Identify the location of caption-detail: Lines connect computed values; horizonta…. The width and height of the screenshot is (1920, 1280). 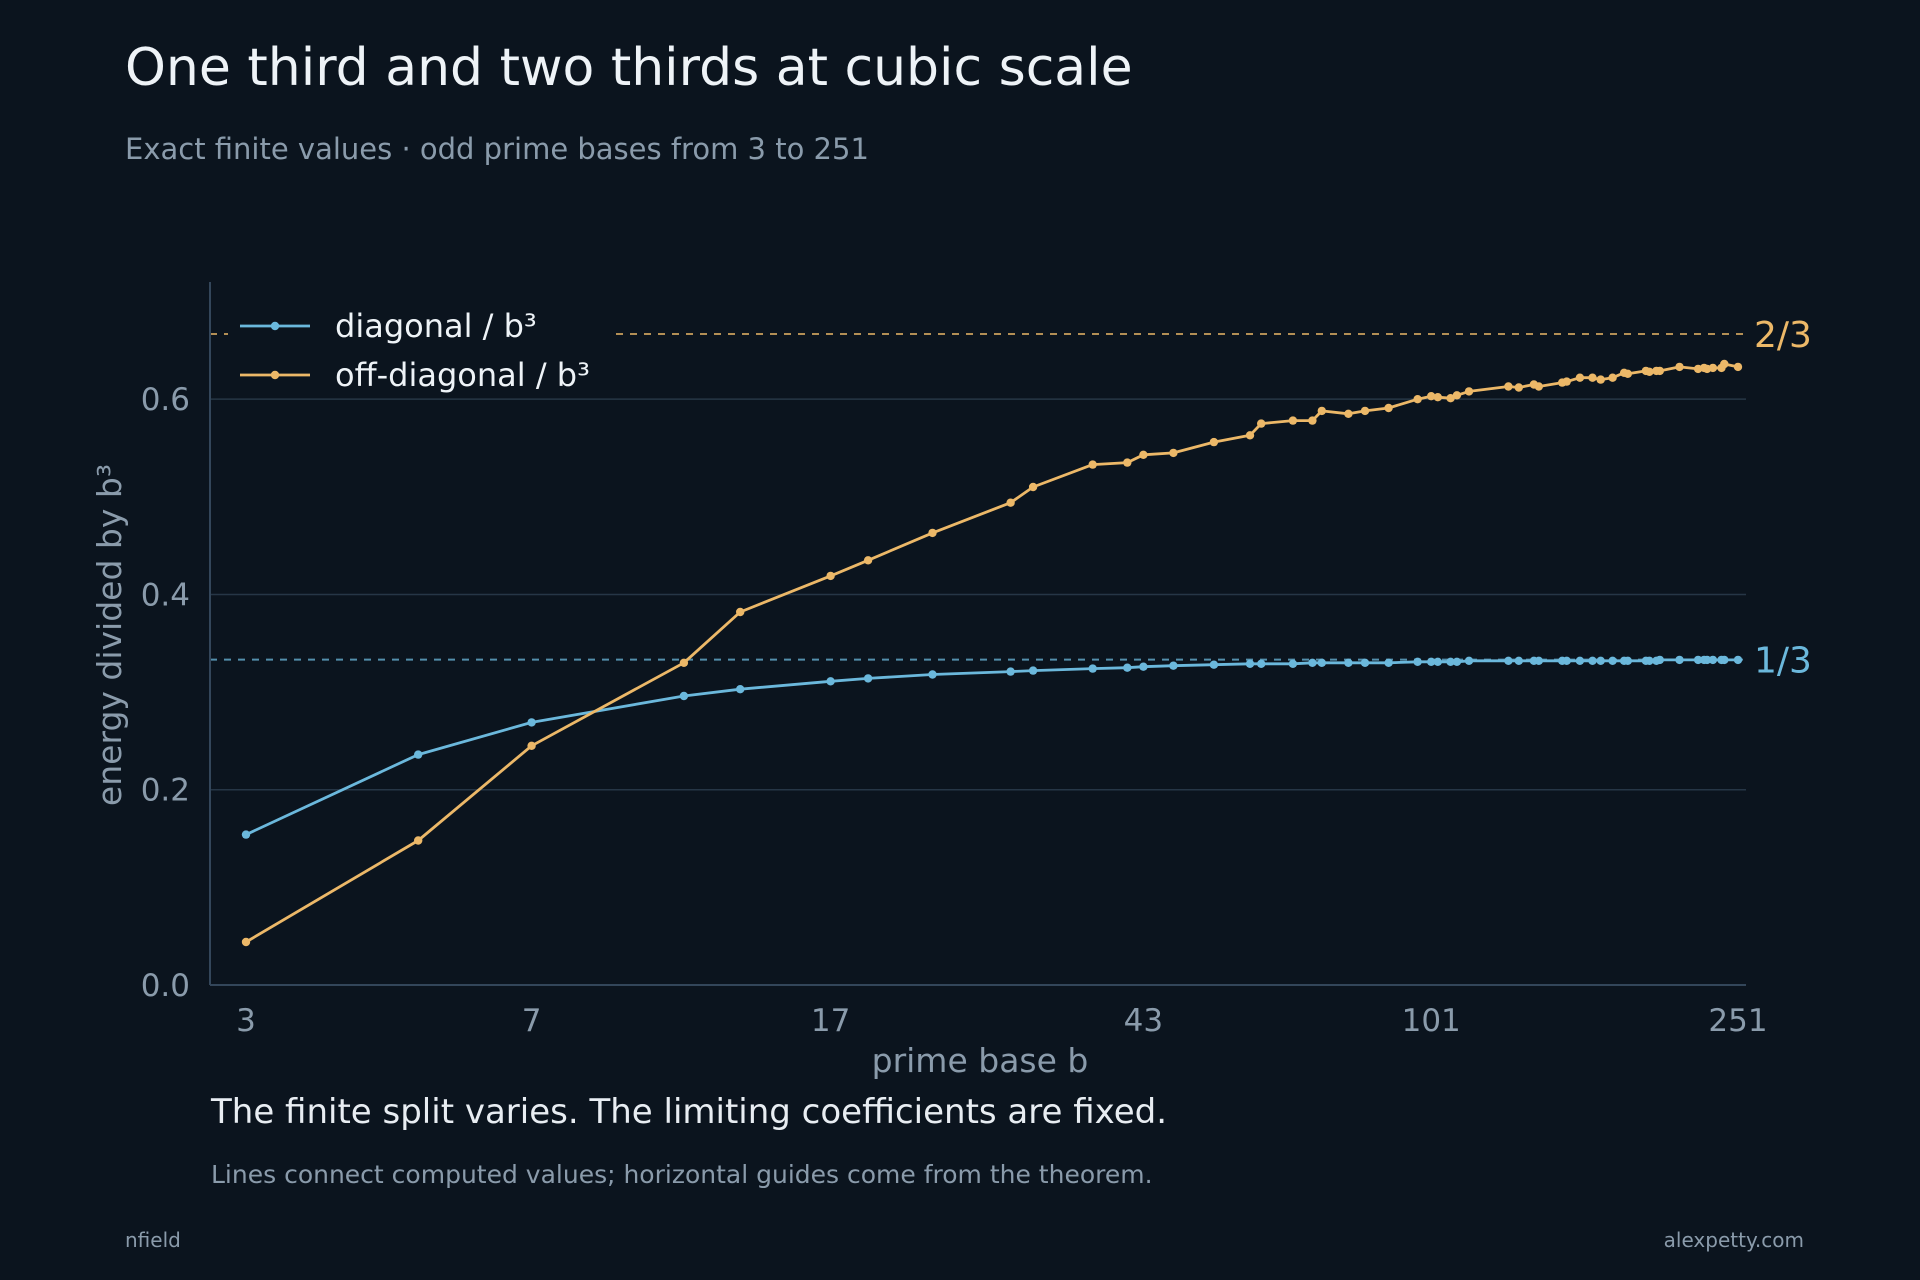
(682, 1174).